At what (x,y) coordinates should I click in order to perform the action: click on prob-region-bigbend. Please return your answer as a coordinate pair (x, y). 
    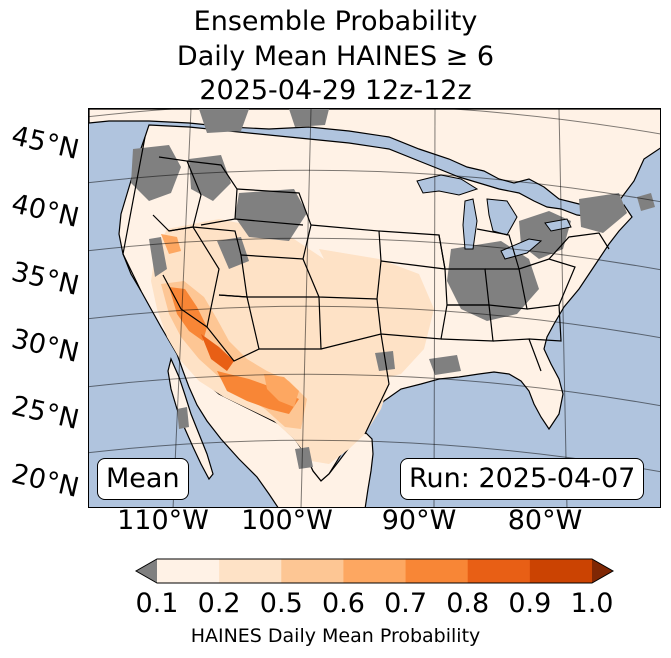
    Looking at the image, I should click on (281, 390).